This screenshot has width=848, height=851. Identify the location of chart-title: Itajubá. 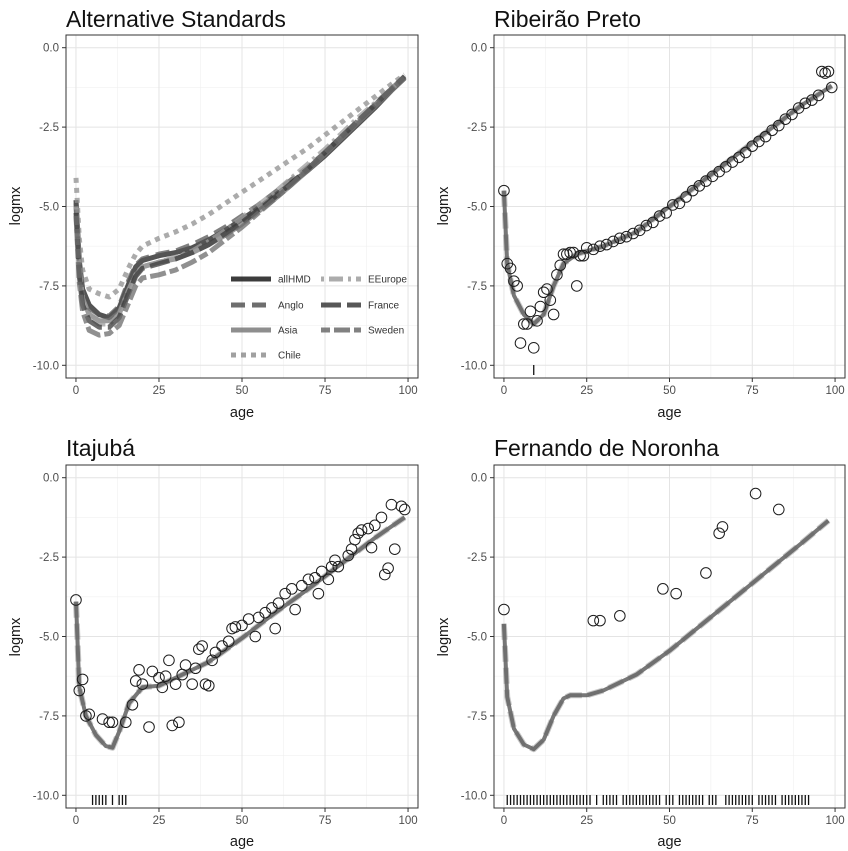
(100, 448).